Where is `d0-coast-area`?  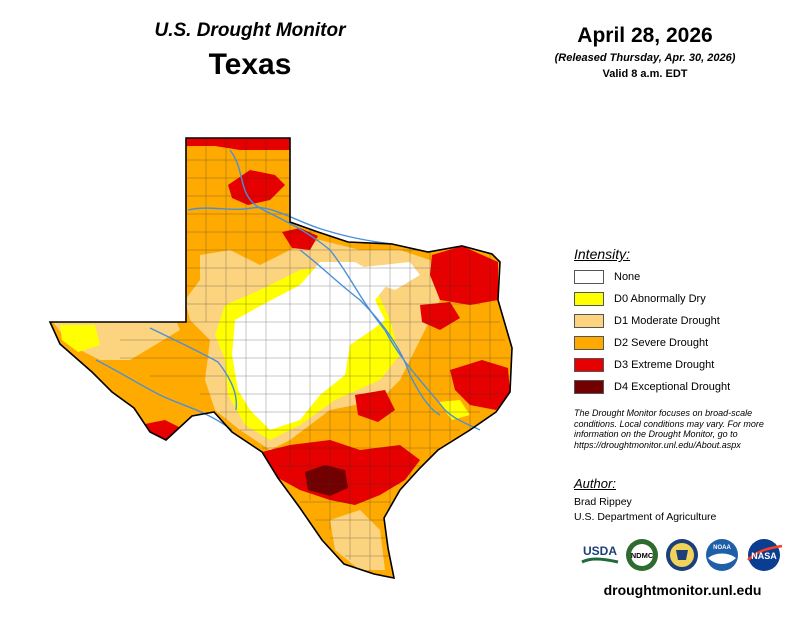 d0-coast-area is located at coordinates (454, 410).